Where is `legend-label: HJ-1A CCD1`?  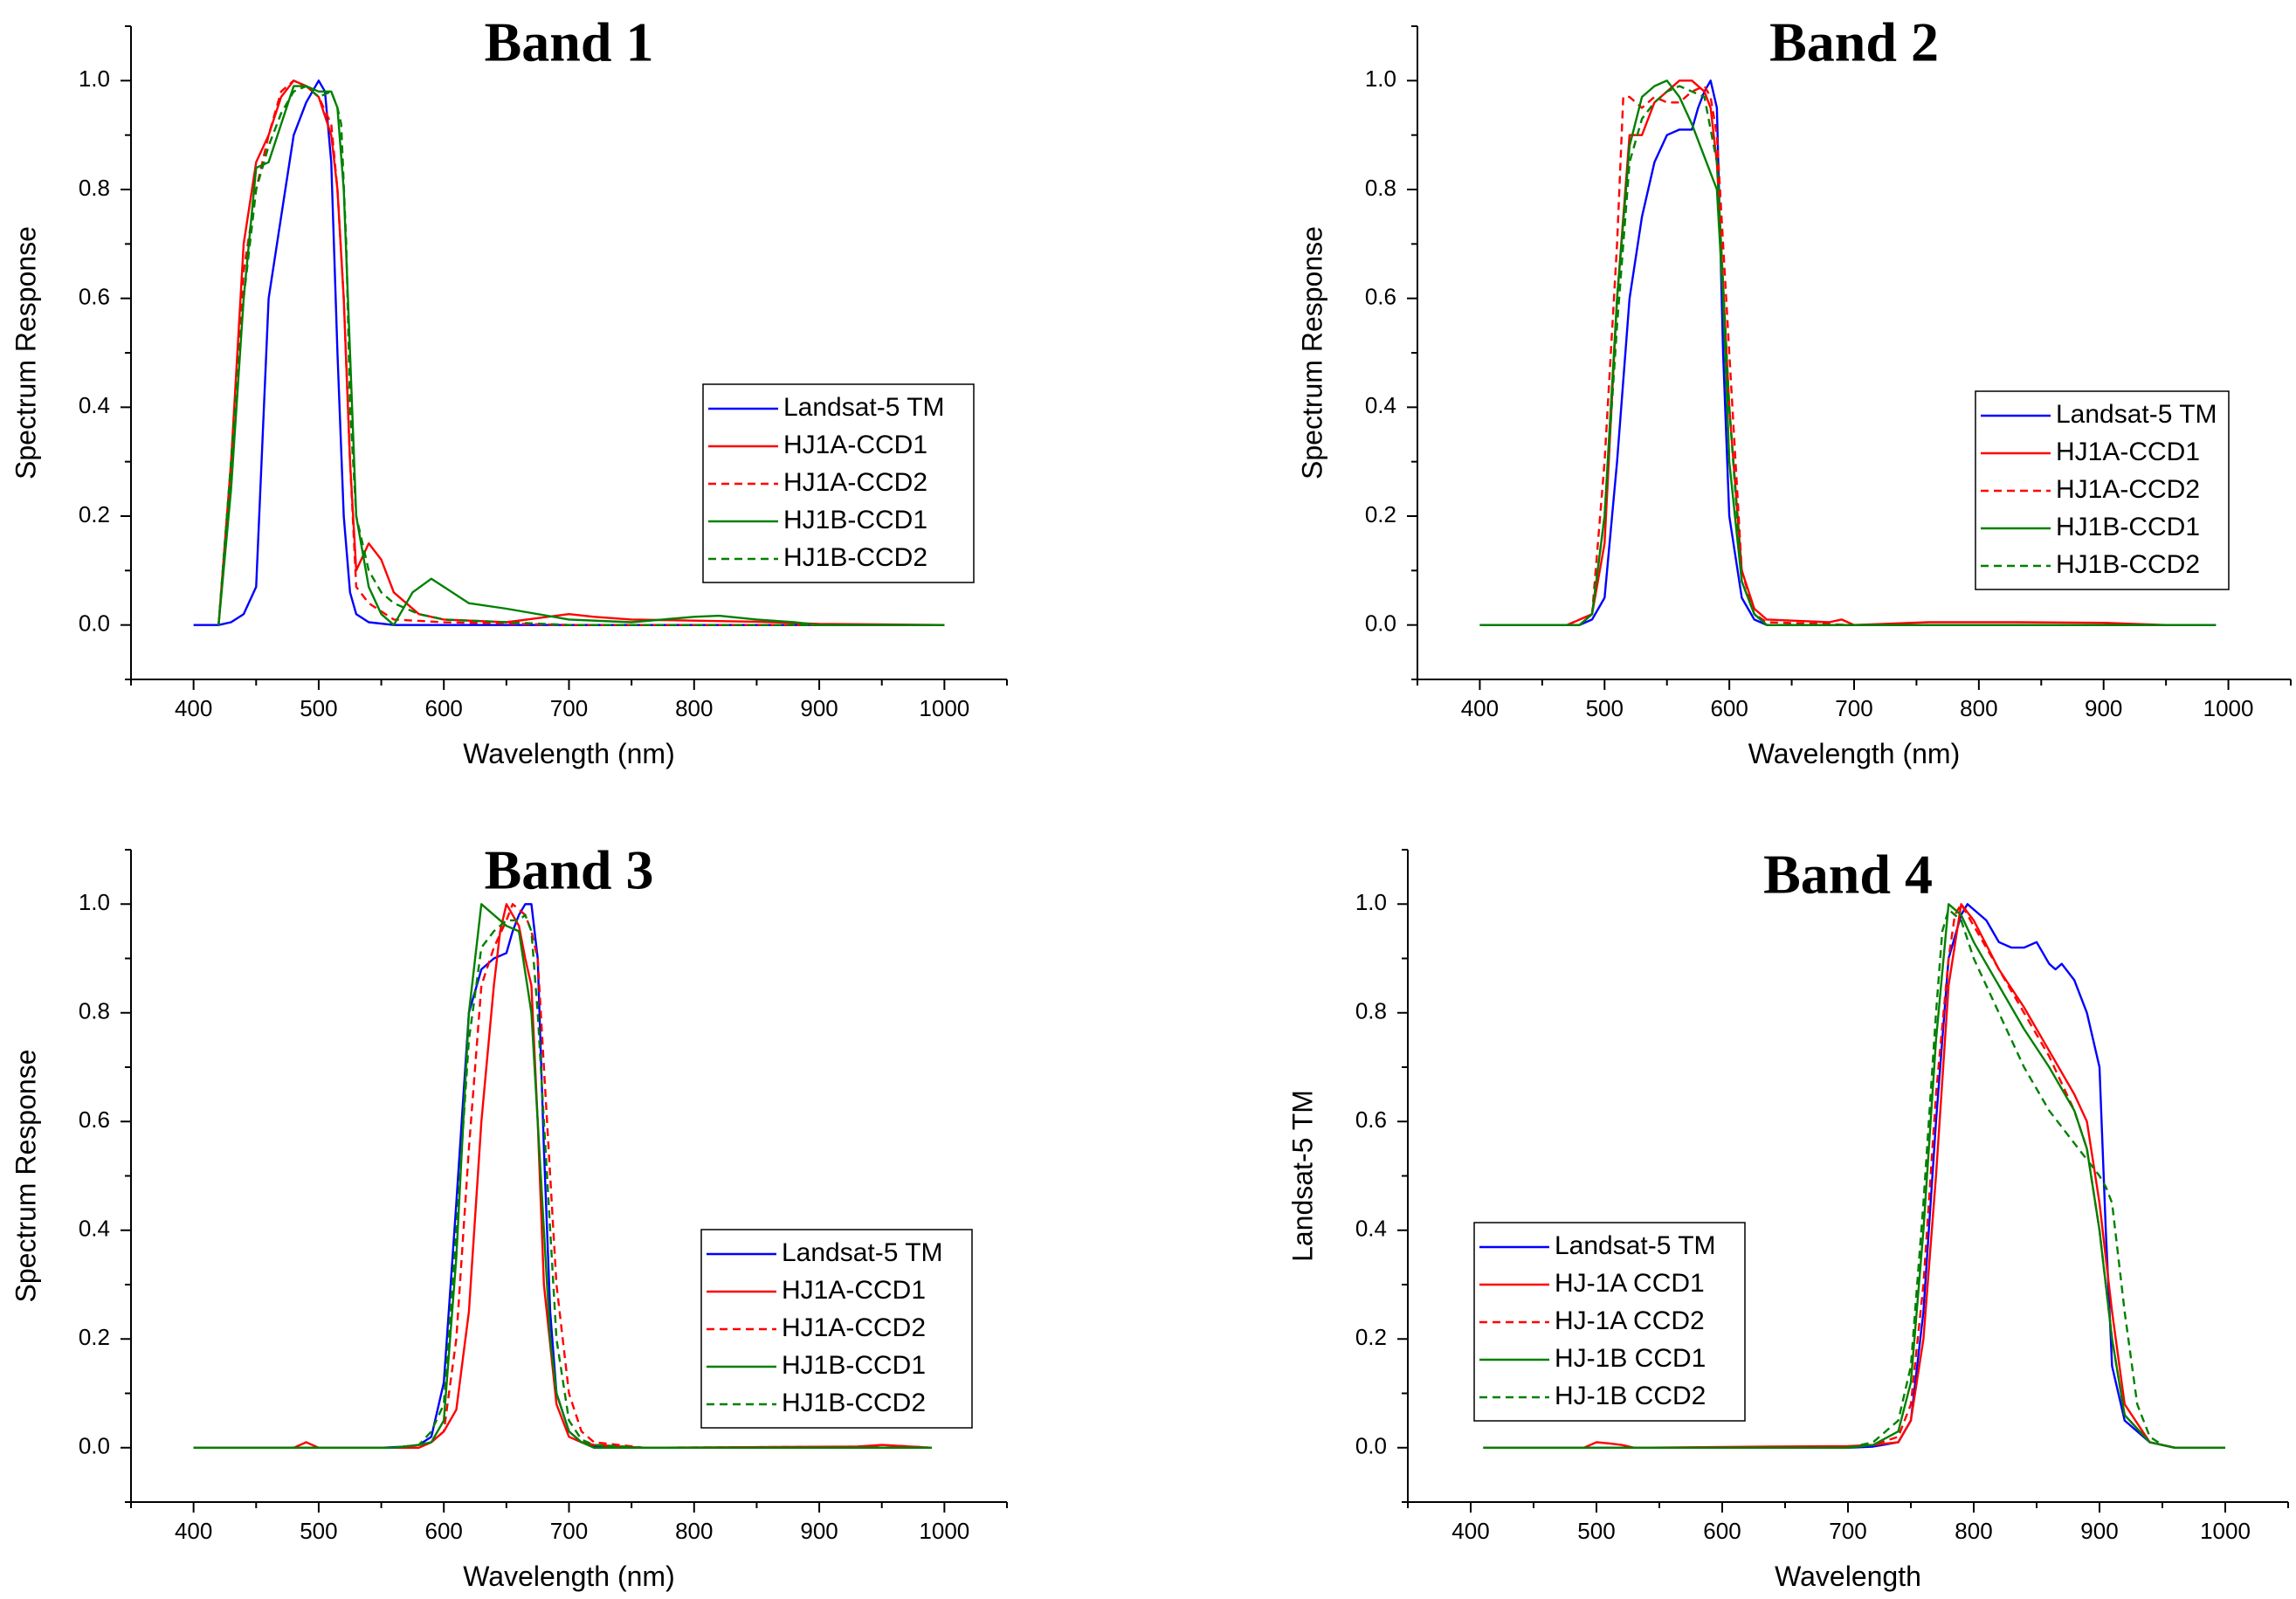
legend-label: HJ-1A CCD1 is located at coordinates (1630, 1283).